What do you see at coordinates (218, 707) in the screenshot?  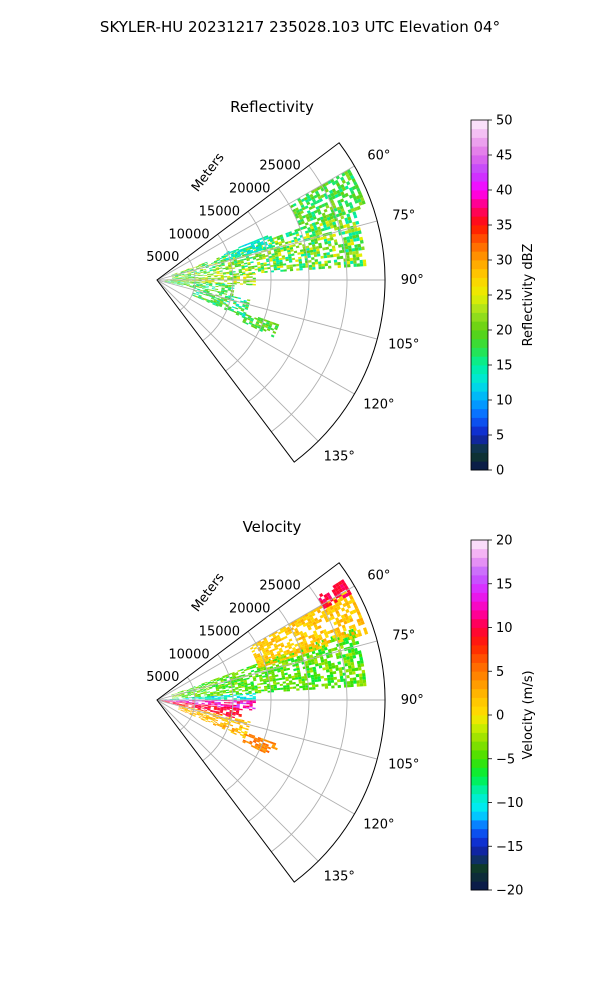 I see `range-grid-arc` at bounding box center [218, 707].